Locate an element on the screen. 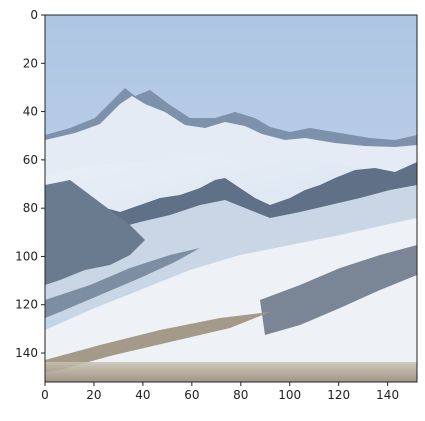  x-tick-label: 20 is located at coordinates (93, 395).